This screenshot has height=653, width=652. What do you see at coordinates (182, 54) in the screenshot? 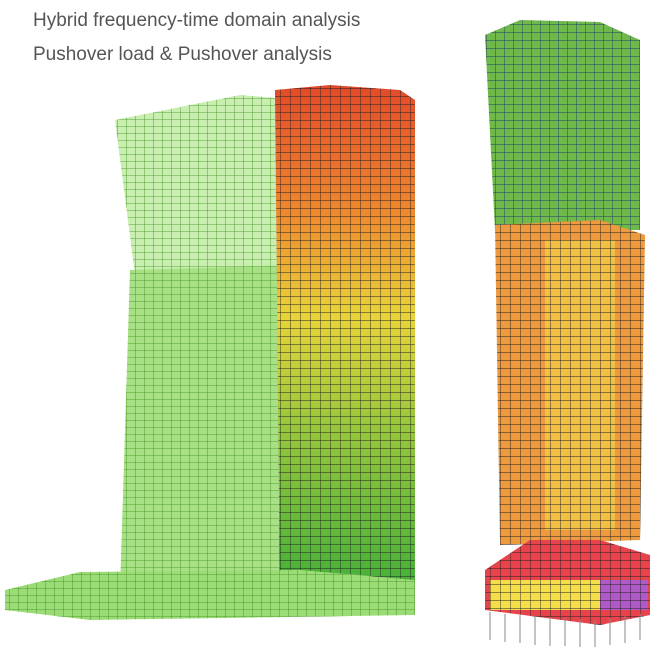
I see `caption: Pushover load & Pushover analysis` at bounding box center [182, 54].